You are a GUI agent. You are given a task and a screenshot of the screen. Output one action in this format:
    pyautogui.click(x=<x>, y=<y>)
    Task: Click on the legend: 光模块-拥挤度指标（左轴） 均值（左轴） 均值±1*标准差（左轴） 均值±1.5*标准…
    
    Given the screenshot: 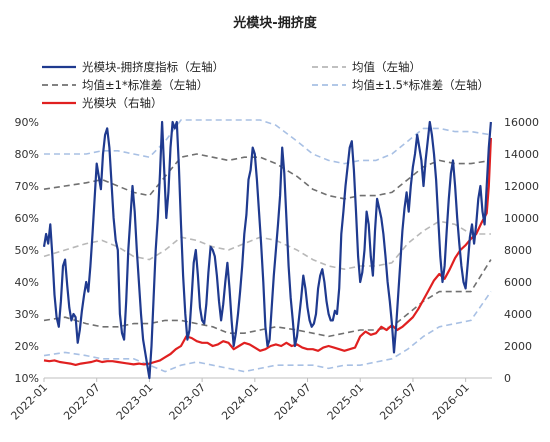 What is the action you would take?
    pyautogui.click(x=265, y=85)
    